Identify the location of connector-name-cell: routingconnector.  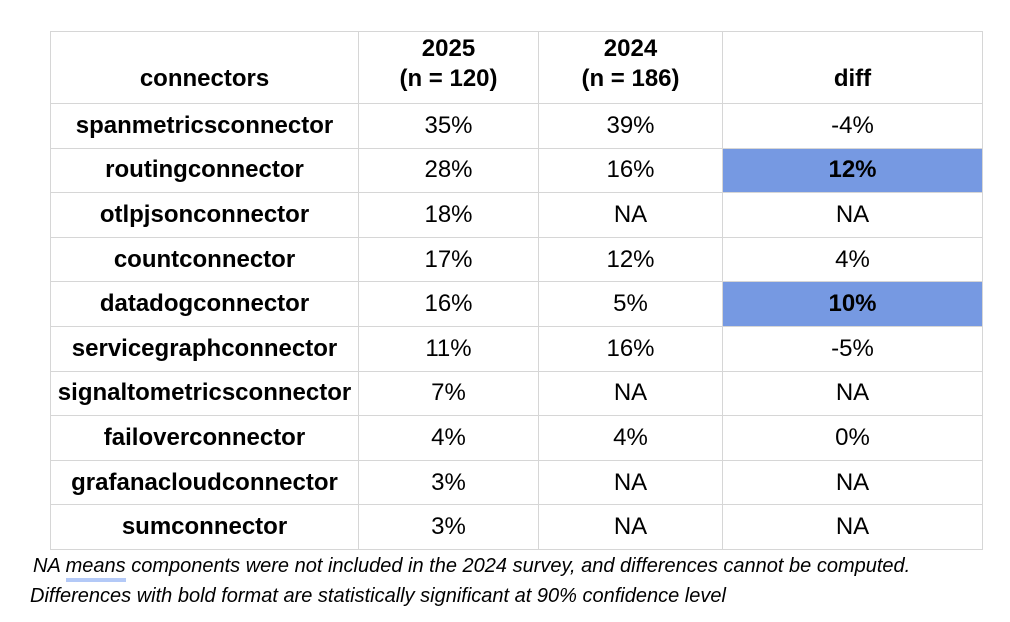
(204, 170).